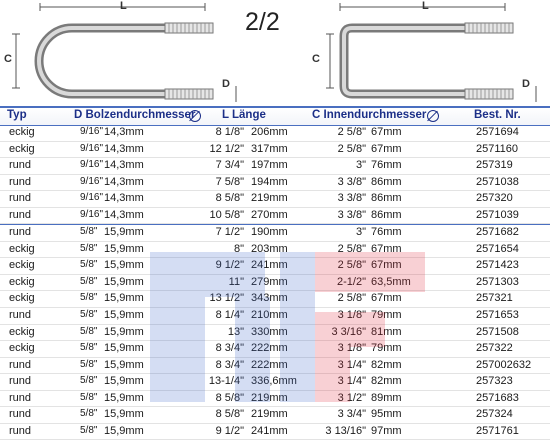 The image size is (550, 440). What do you see at coordinates (425, 6) in the screenshot?
I see `square-l-label: L` at bounding box center [425, 6].